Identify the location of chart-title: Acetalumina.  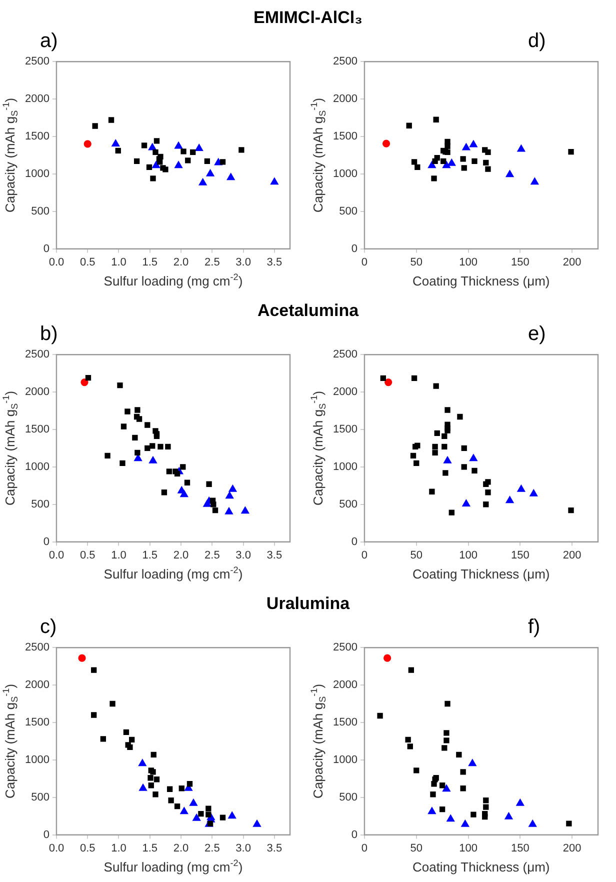
(308, 311).